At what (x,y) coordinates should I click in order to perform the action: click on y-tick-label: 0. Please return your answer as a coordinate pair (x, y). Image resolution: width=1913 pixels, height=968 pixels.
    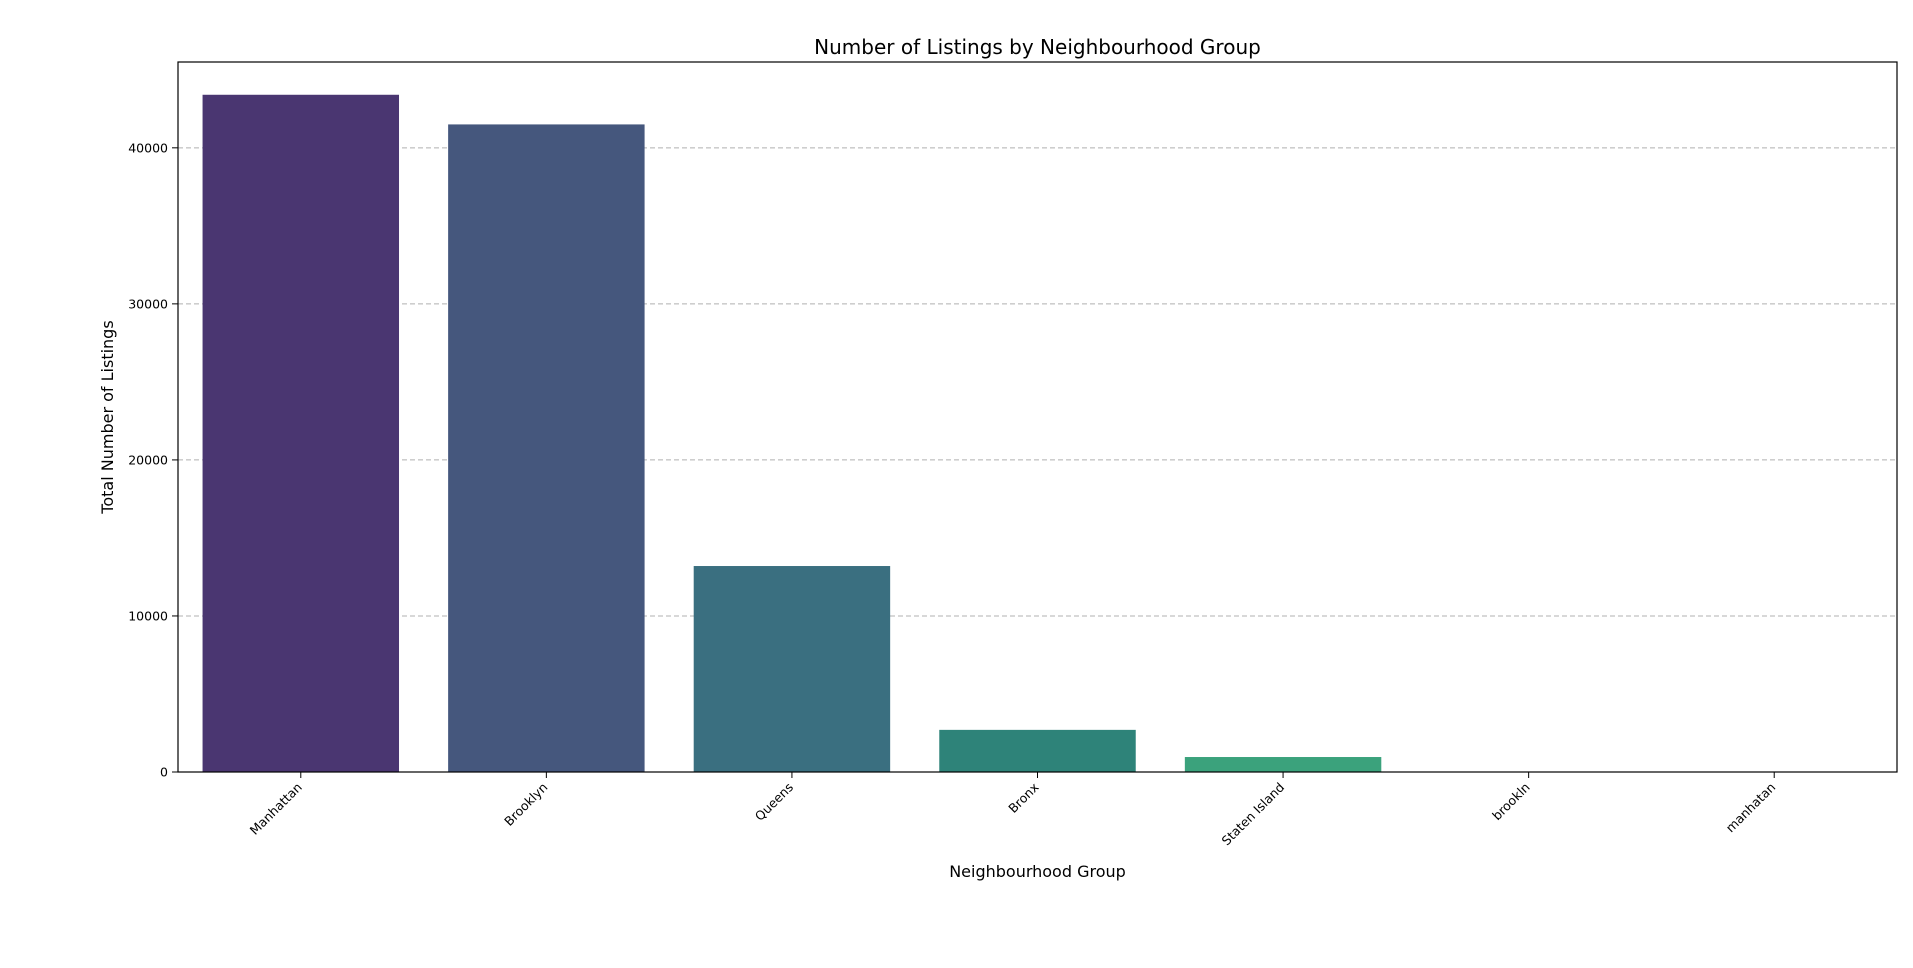
    Looking at the image, I should click on (164, 772).